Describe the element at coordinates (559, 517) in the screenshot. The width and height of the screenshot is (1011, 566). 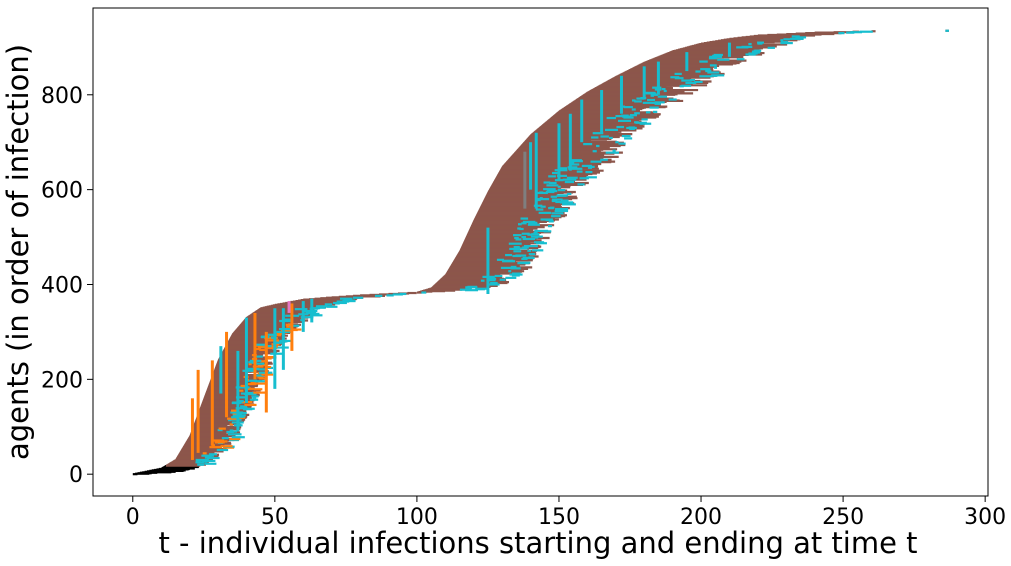
I see `x-tick-label: 150` at that location.